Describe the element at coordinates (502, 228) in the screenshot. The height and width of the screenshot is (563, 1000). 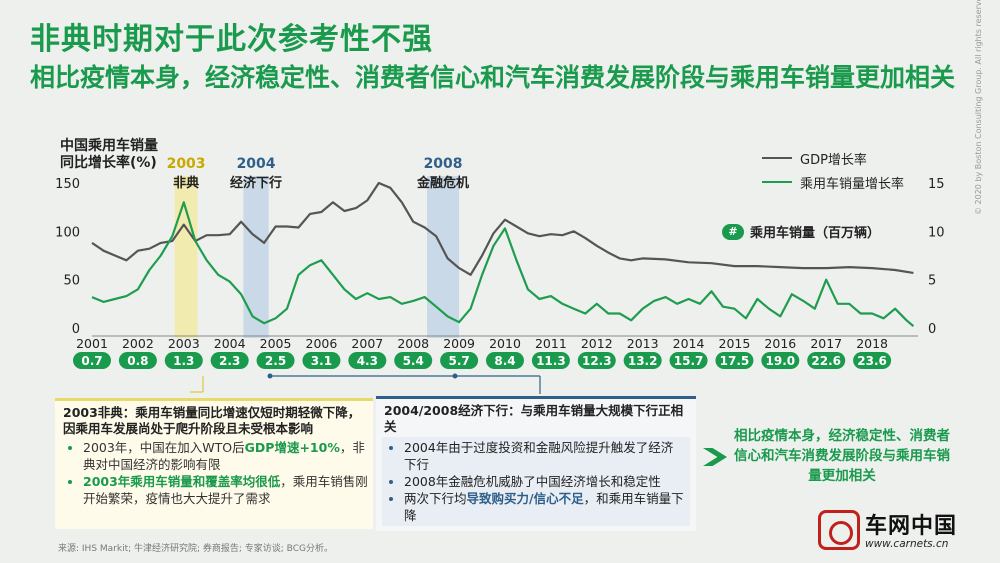
I see `gdp-growth-line` at that location.